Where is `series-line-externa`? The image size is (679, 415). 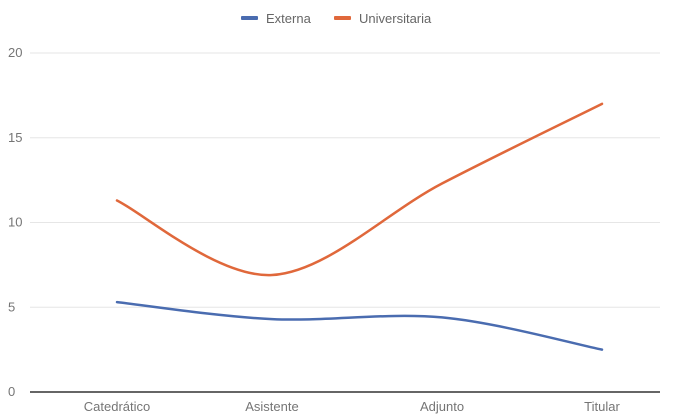
series-line-externa is located at coordinates (359, 325).